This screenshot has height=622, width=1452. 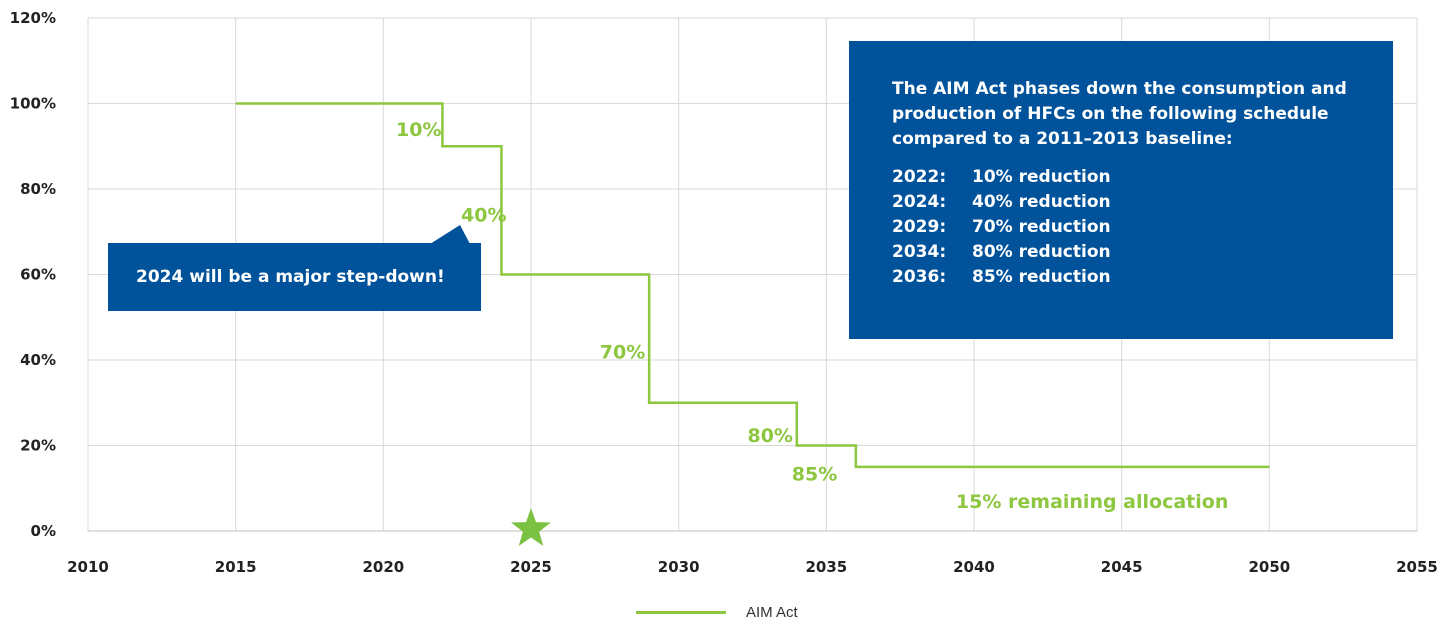 I want to click on schedule-year: 2024:, so click(x=919, y=202).